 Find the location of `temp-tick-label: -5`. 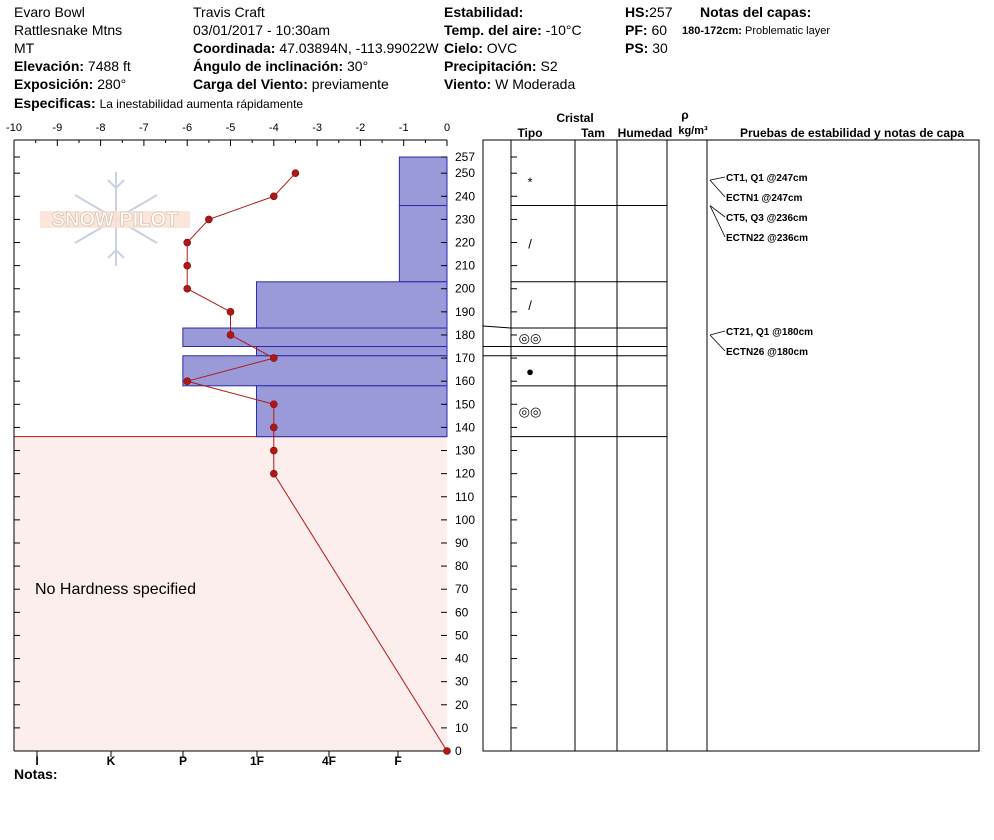

temp-tick-label: -5 is located at coordinates (231, 128).